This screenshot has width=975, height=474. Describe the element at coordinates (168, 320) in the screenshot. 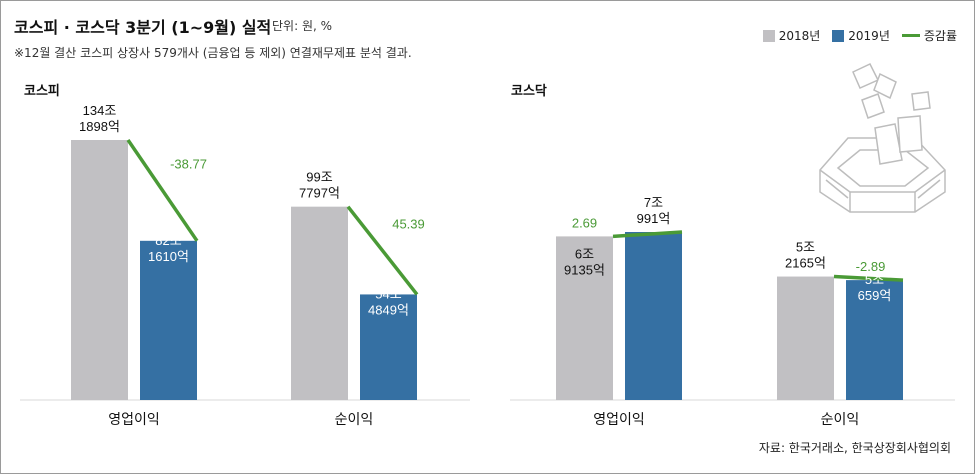

I see `bar-kospi-operating-profit-2019` at that location.